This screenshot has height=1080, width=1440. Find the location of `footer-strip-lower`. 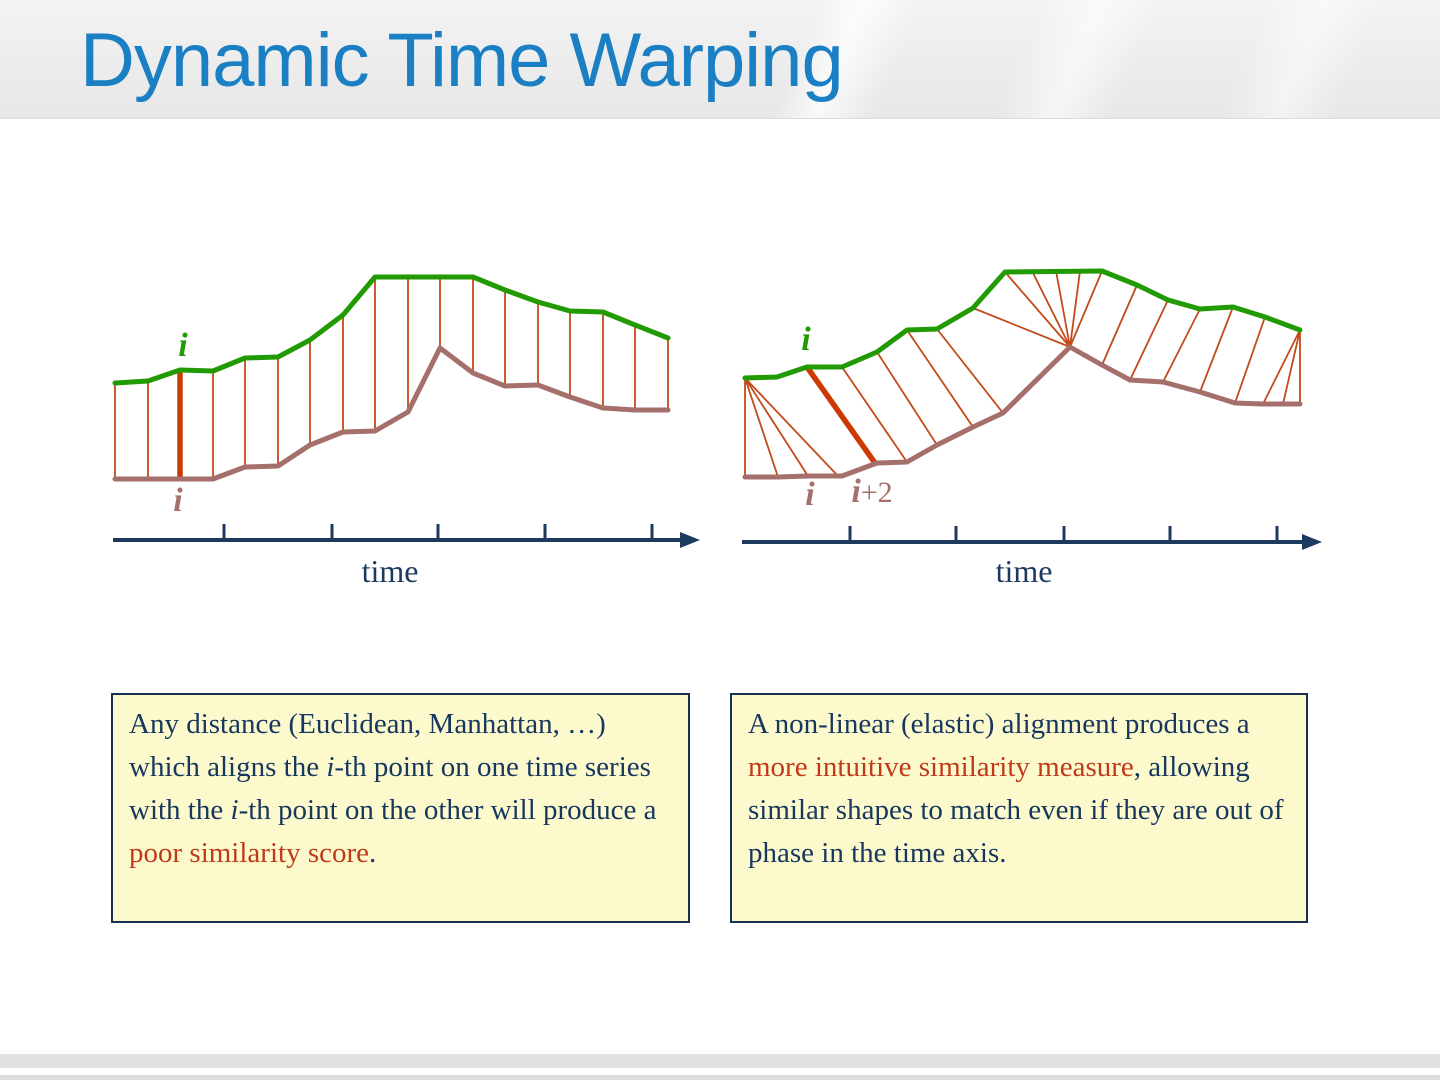

footer-strip-lower is located at coordinates (720, 1077).